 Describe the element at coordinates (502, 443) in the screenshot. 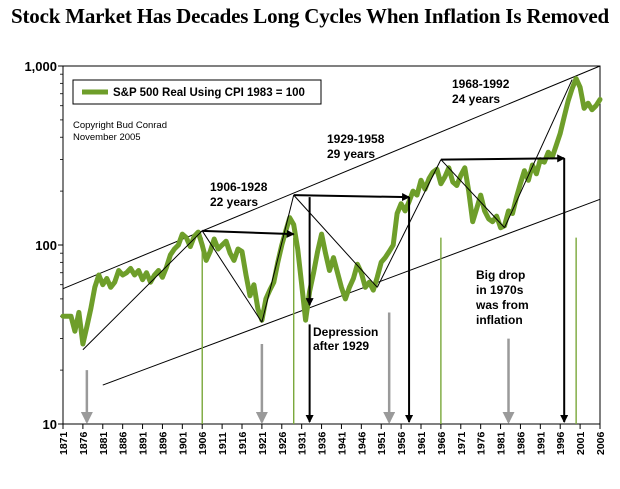

I see `x-tick-label: 1981` at that location.